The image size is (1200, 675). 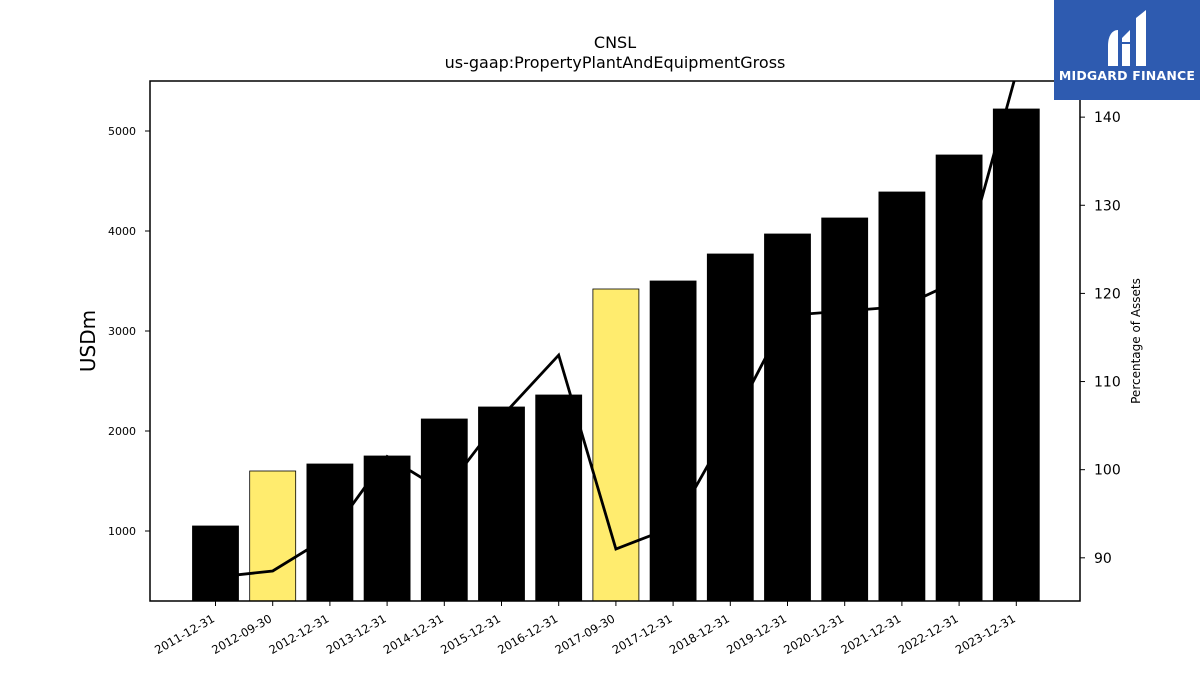 I want to click on y-tick-label: 2000, so click(x=122, y=431).